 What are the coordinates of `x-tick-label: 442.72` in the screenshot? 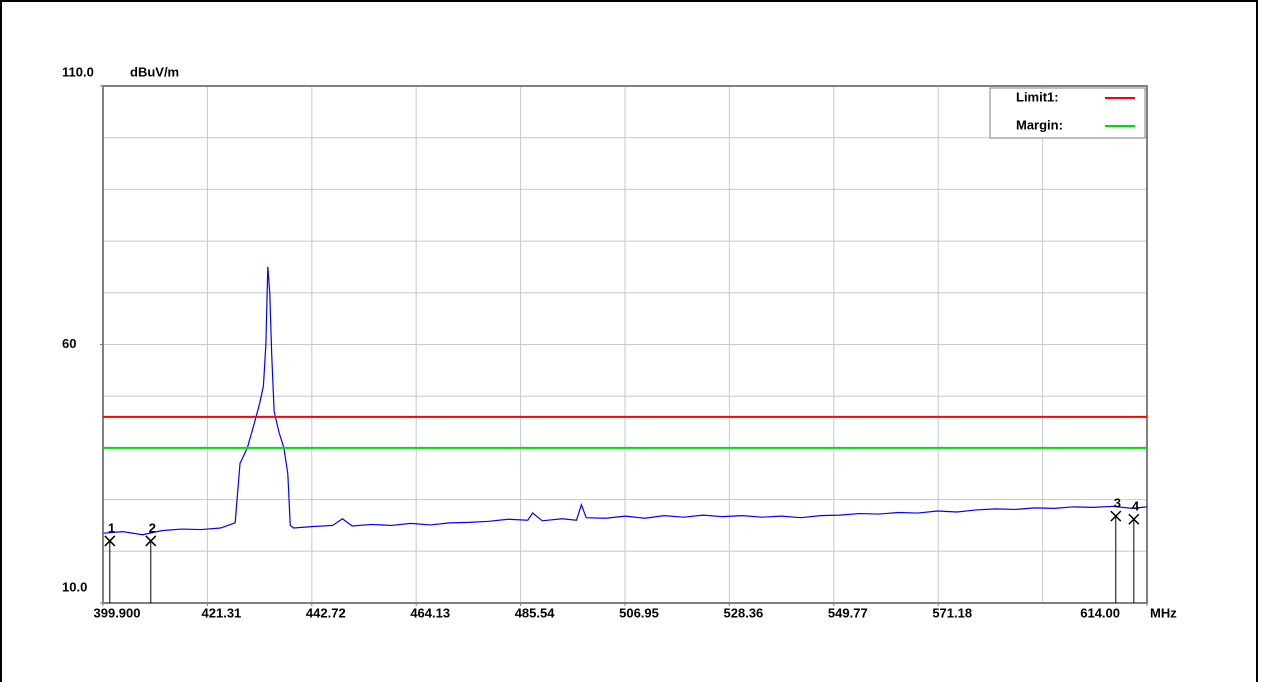 It's located at (326, 612).